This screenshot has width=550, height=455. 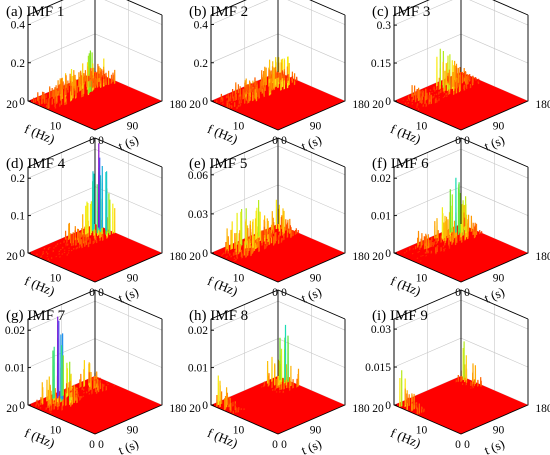 What do you see at coordinates (198, 369) in the screenshot?
I see `z-tick-label: 0.01` at bounding box center [198, 369].